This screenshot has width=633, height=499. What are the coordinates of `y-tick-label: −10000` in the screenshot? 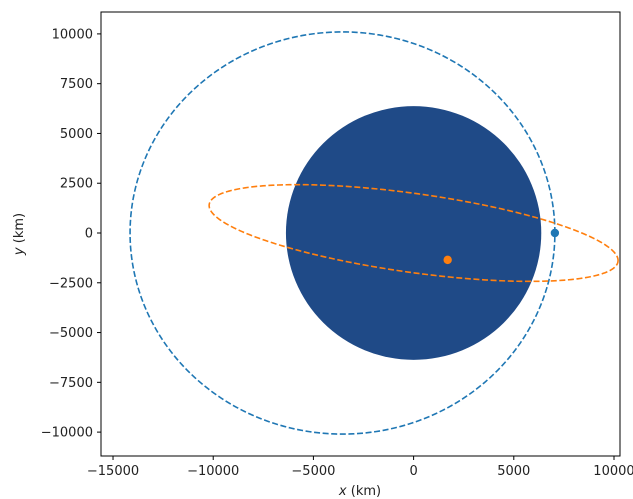 It's located at (67, 433).